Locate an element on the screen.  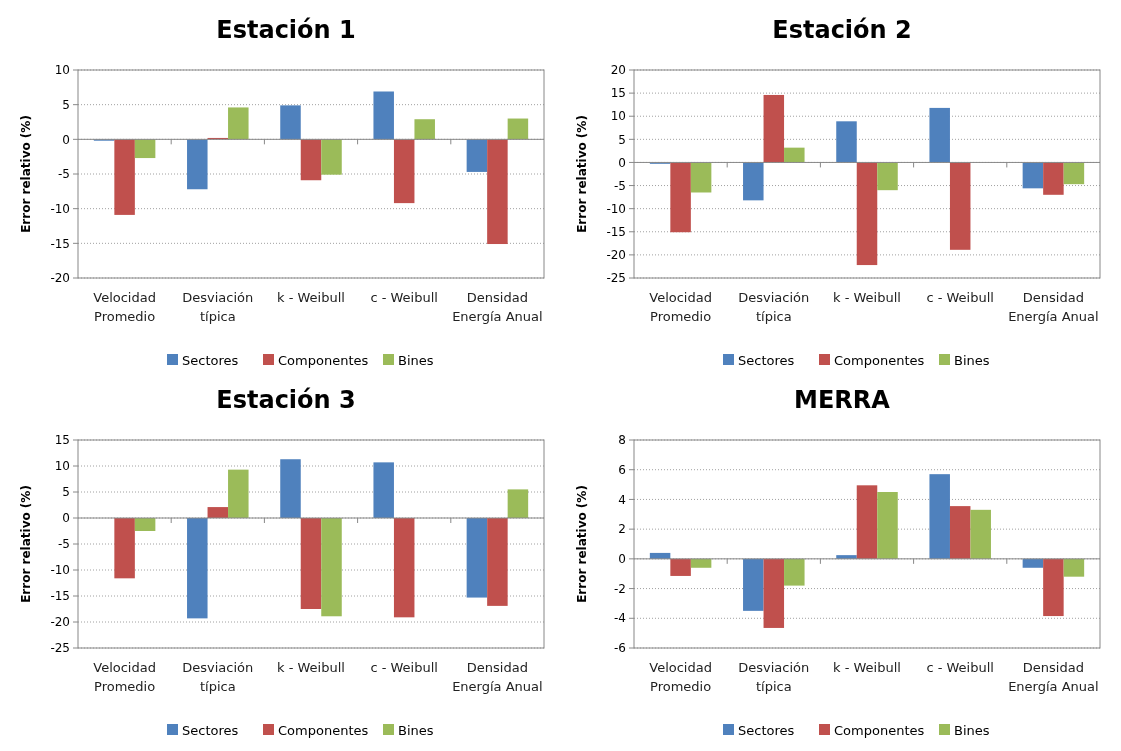
chart-title: Estación 3 is located at coordinates (286, 400).